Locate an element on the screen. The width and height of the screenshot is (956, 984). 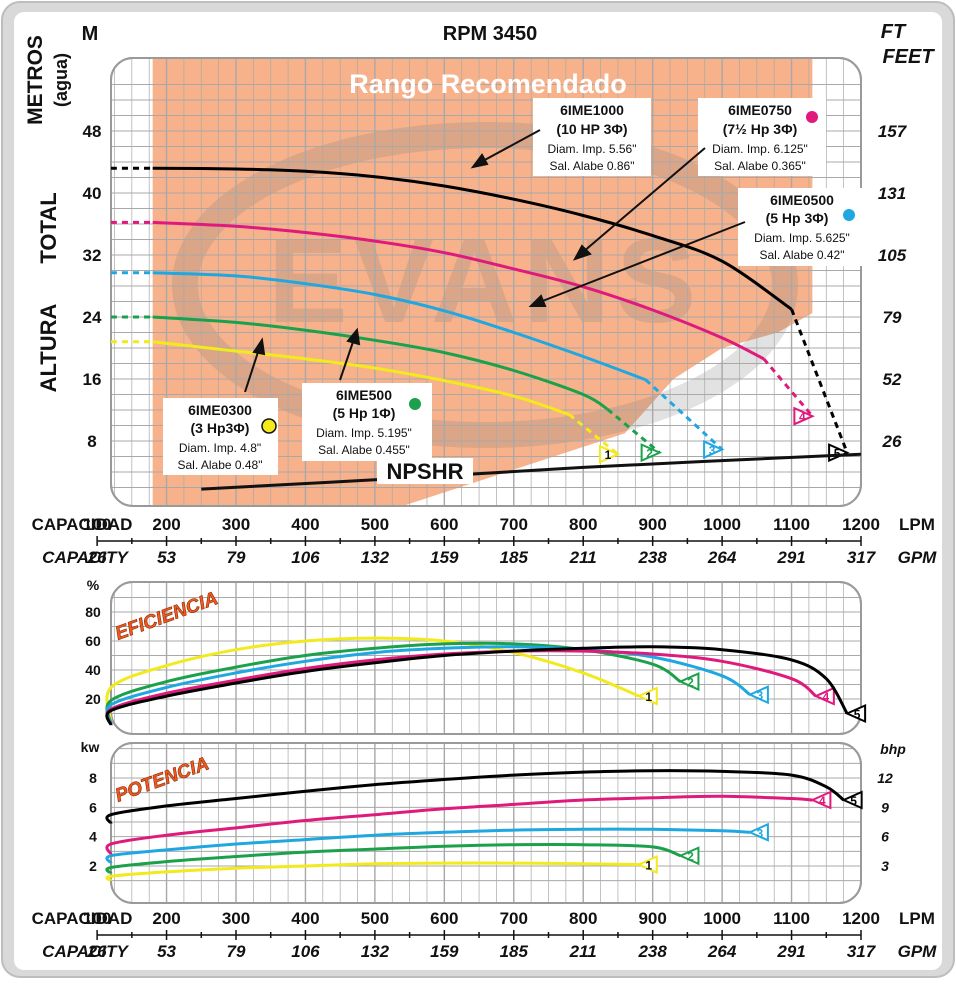
pump-power: (10 HP 3Φ) is located at coordinates (591, 129).